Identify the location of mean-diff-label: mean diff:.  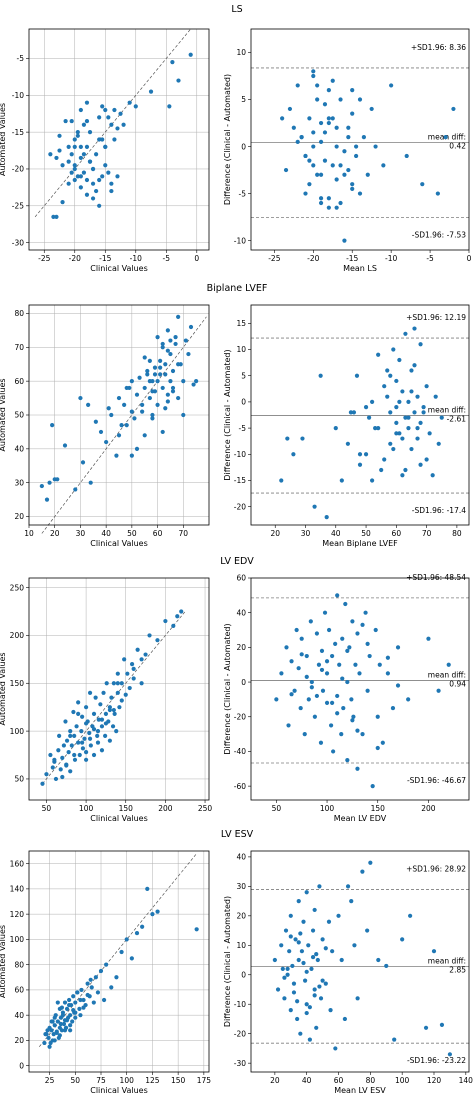
(447, 960).